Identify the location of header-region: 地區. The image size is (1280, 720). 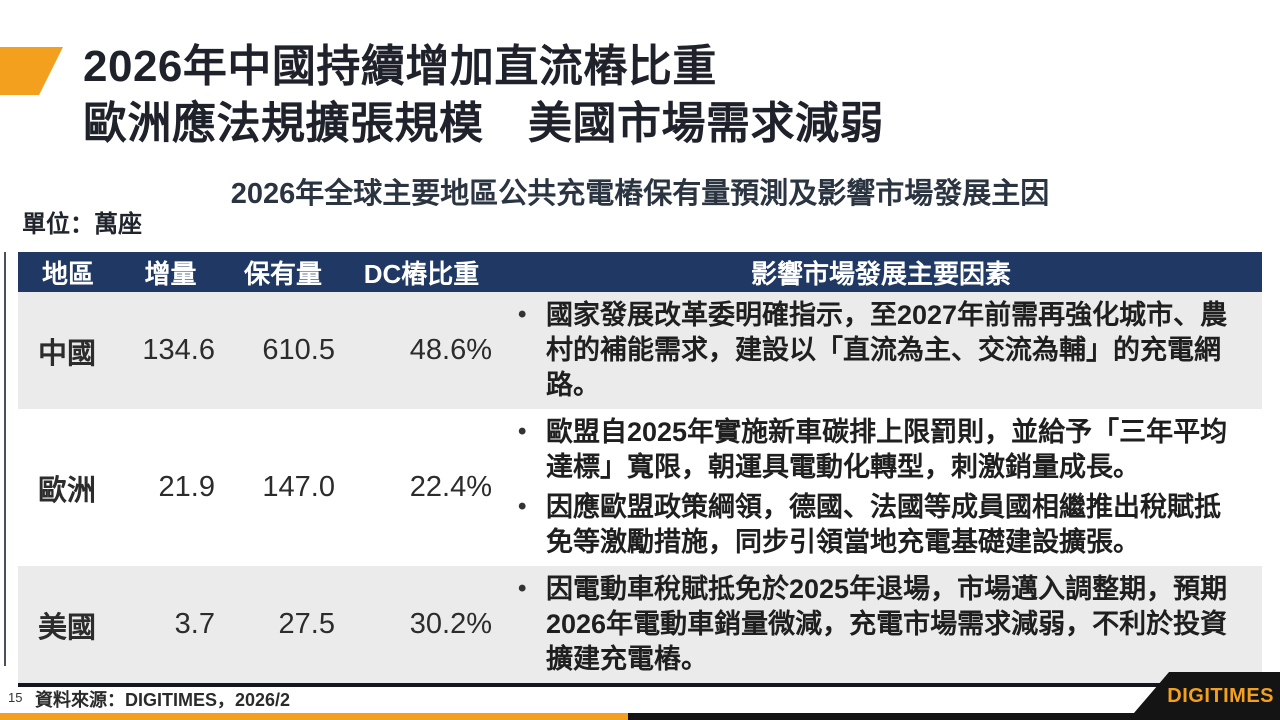
(67, 273).